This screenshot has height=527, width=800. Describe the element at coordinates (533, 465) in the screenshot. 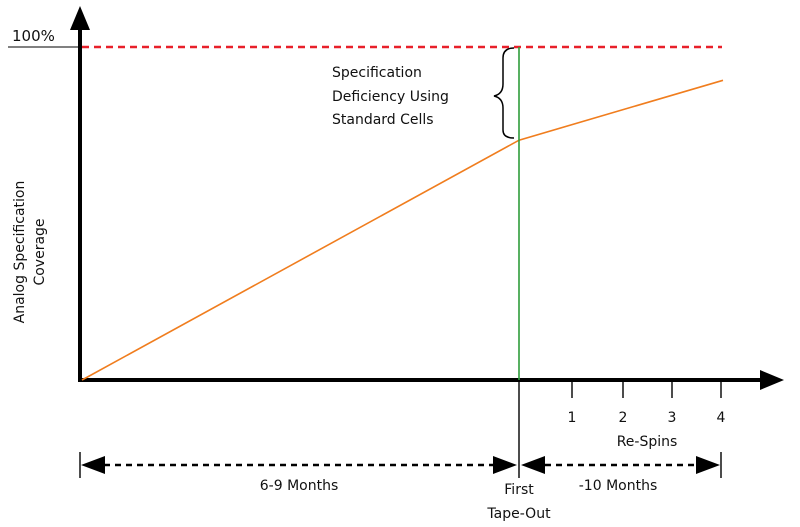

I see `timeline-after-left-arrowhead` at that location.